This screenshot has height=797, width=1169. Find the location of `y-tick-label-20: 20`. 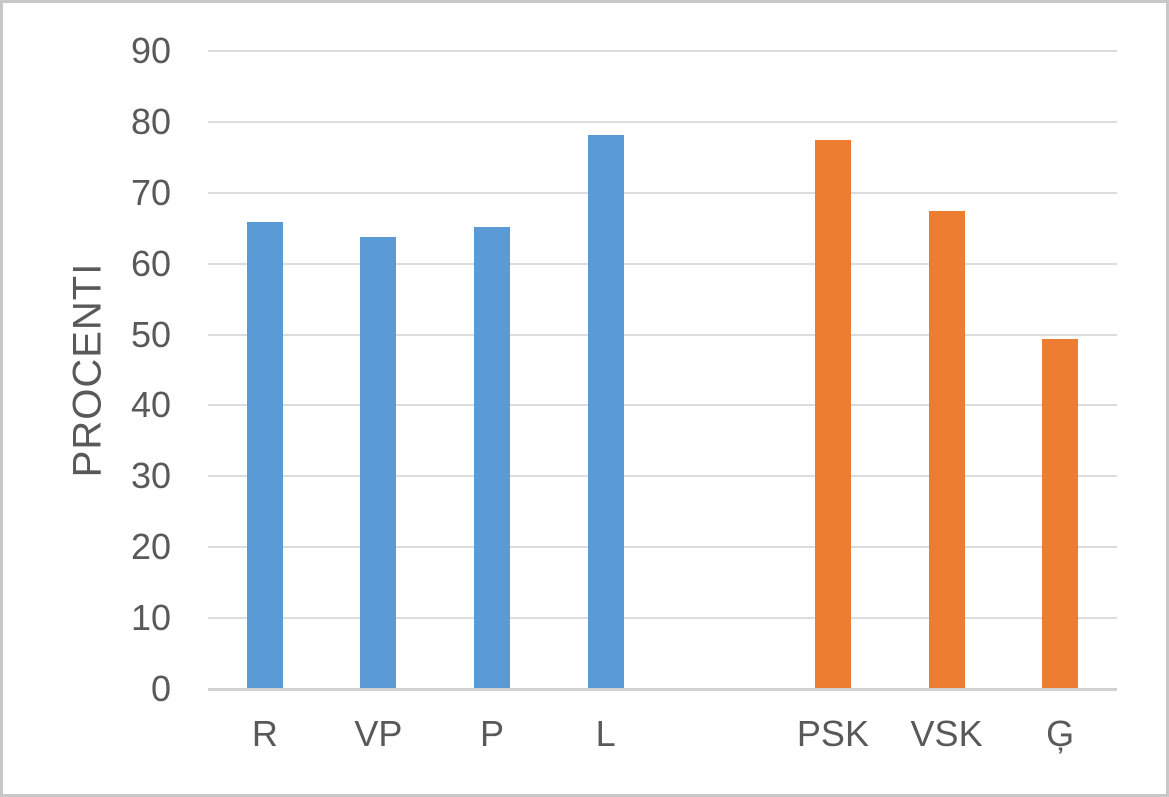

y-tick-label-20: 20 is located at coordinates (150, 547).